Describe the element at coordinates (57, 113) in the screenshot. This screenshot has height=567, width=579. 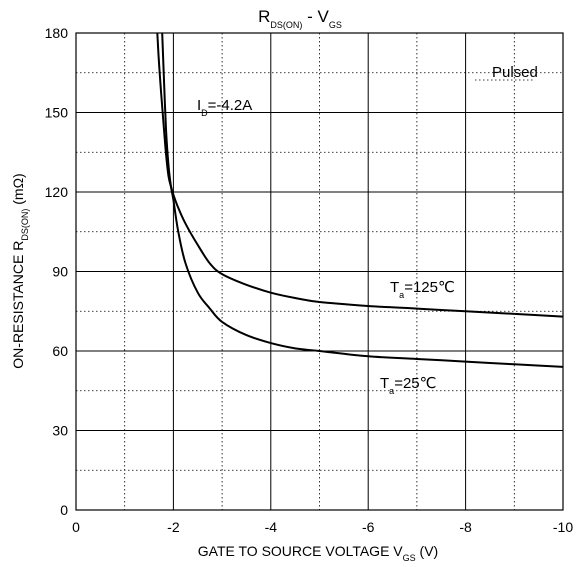
I see `y-tick-label: 150` at that location.